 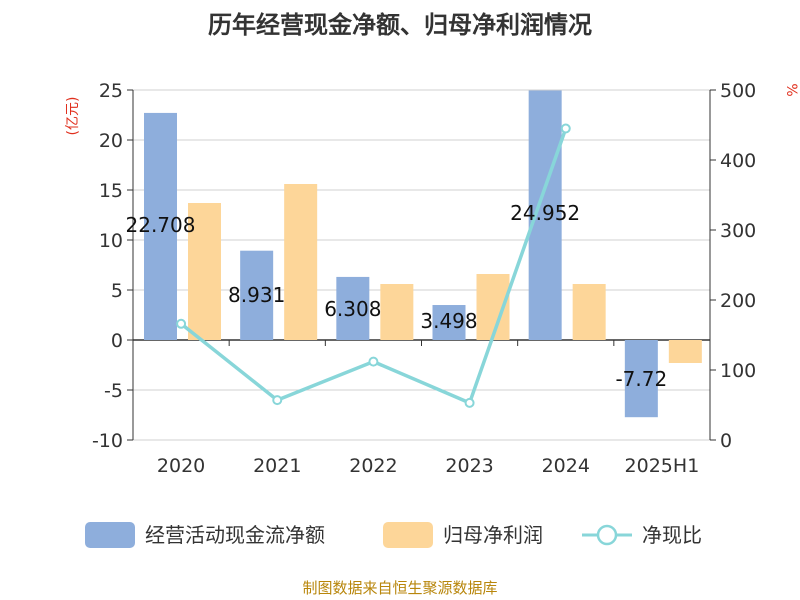 I want to click on chart-title: 历年经营现金净额、归母净利润情况, so click(x=400, y=25).